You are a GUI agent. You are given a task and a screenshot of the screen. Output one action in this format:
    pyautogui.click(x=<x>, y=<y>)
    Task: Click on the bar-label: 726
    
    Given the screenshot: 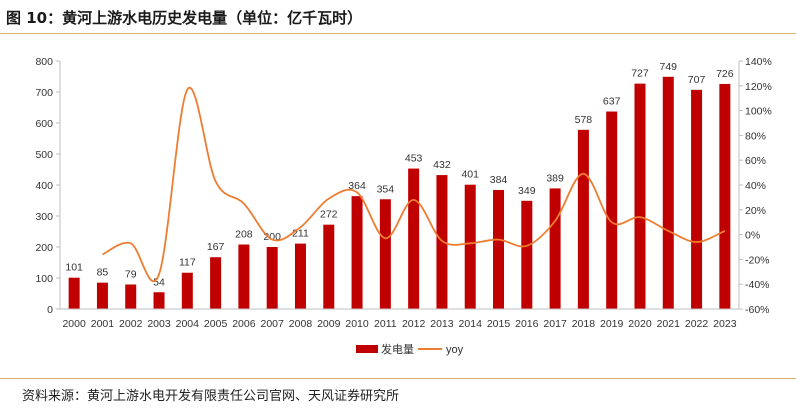 What is the action you would take?
    pyautogui.click(x=725, y=74)
    